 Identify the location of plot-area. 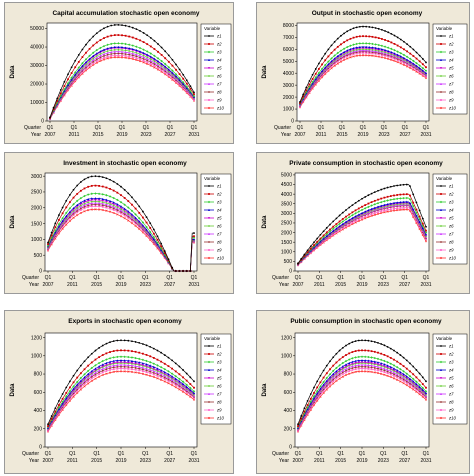
(362, 390).